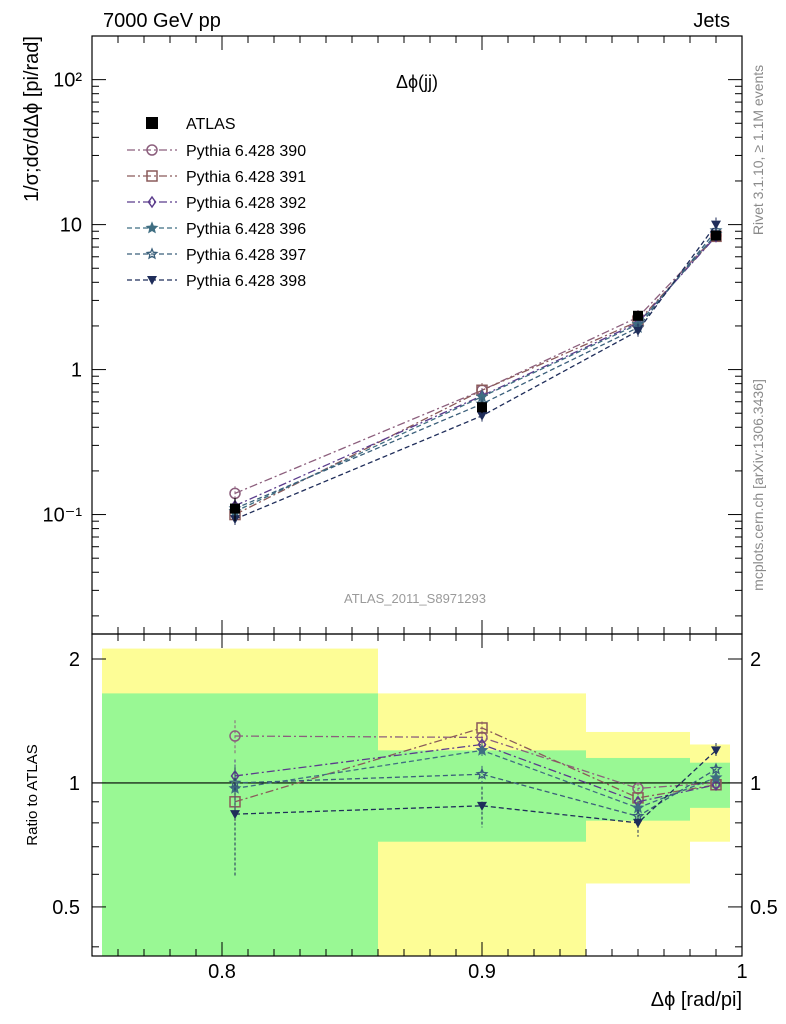  What do you see at coordinates (711, 21) in the screenshot?
I see `header-right: Jets` at bounding box center [711, 21].